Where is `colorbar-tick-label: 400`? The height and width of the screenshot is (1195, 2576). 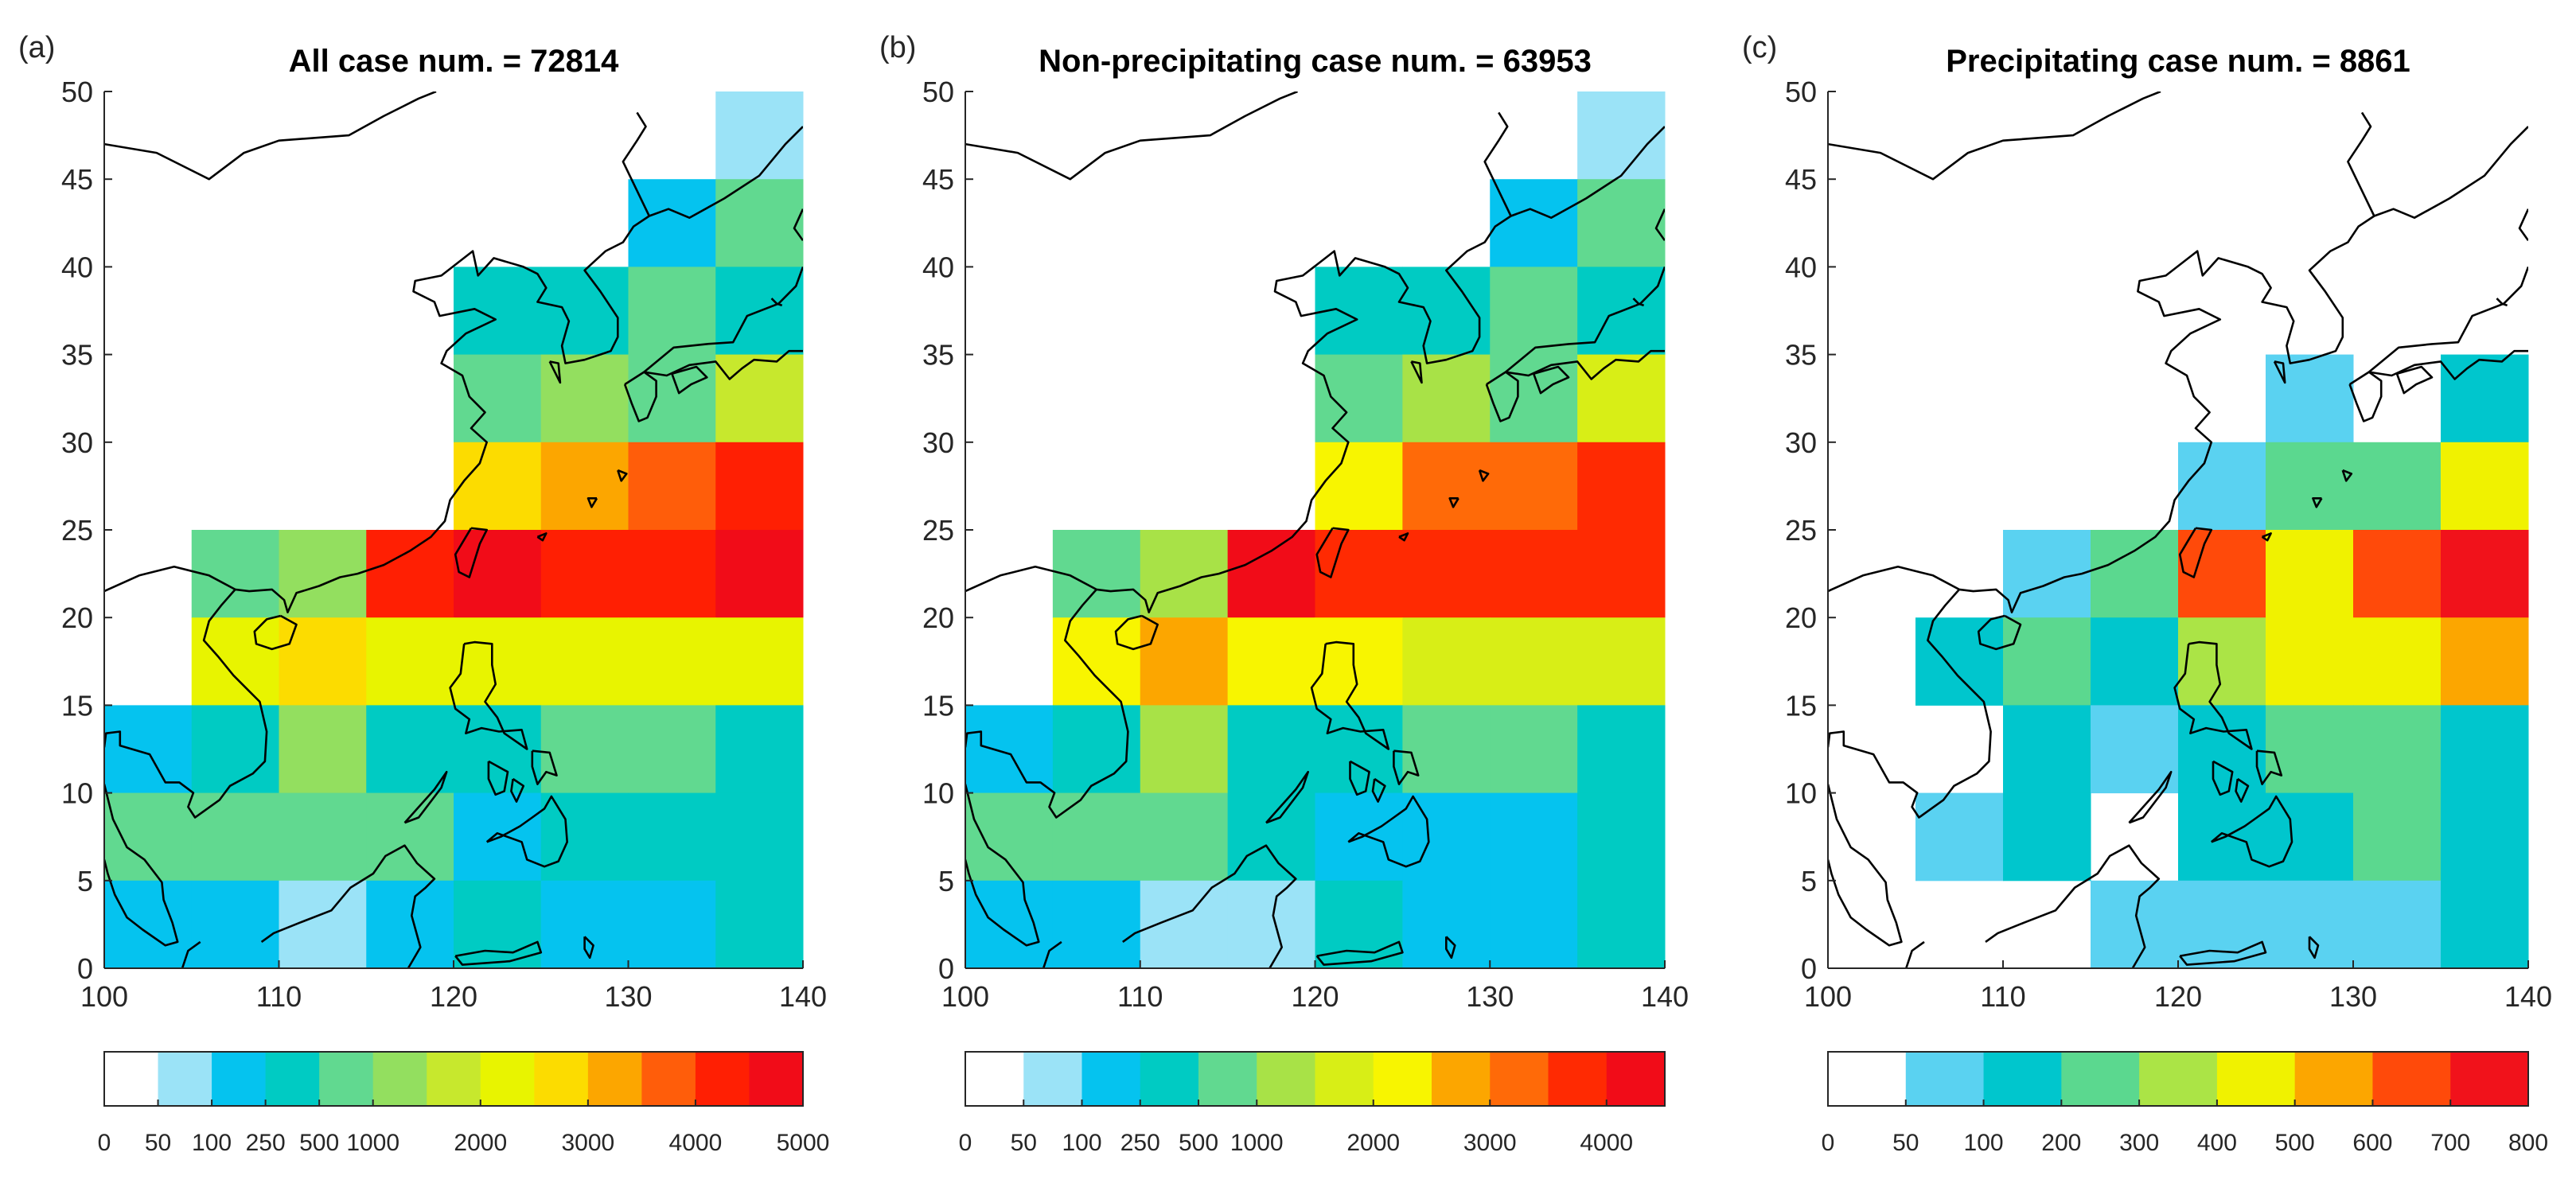 colorbar-tick-label: 400 is located at coordinates (2217, 1143).